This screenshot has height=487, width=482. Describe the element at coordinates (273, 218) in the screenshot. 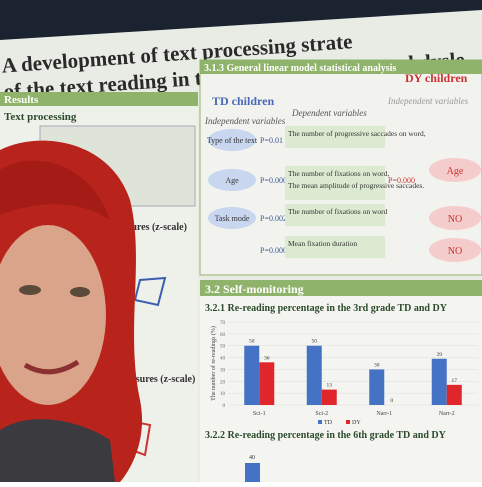

I see `p-value: P=0.002` at that location.